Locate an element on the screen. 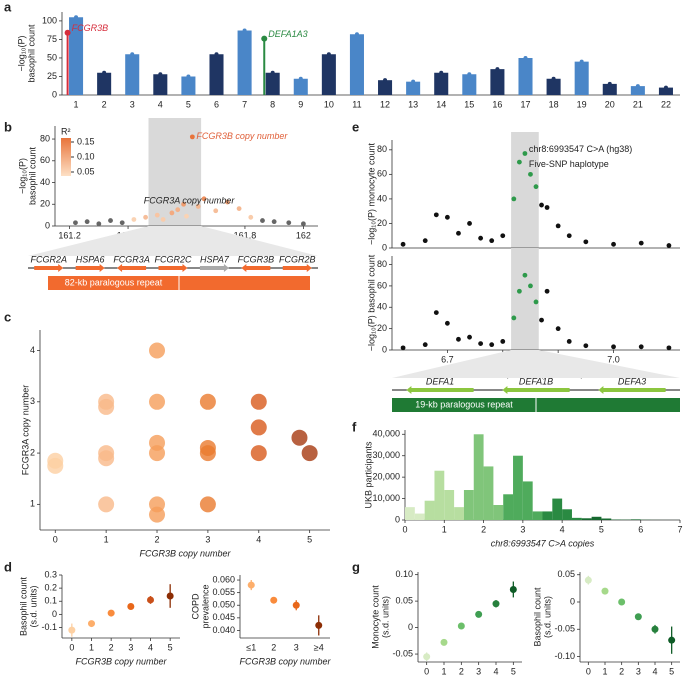 This screenshot has width=685, height=684. colorbar is located at coordinates (66, 157).